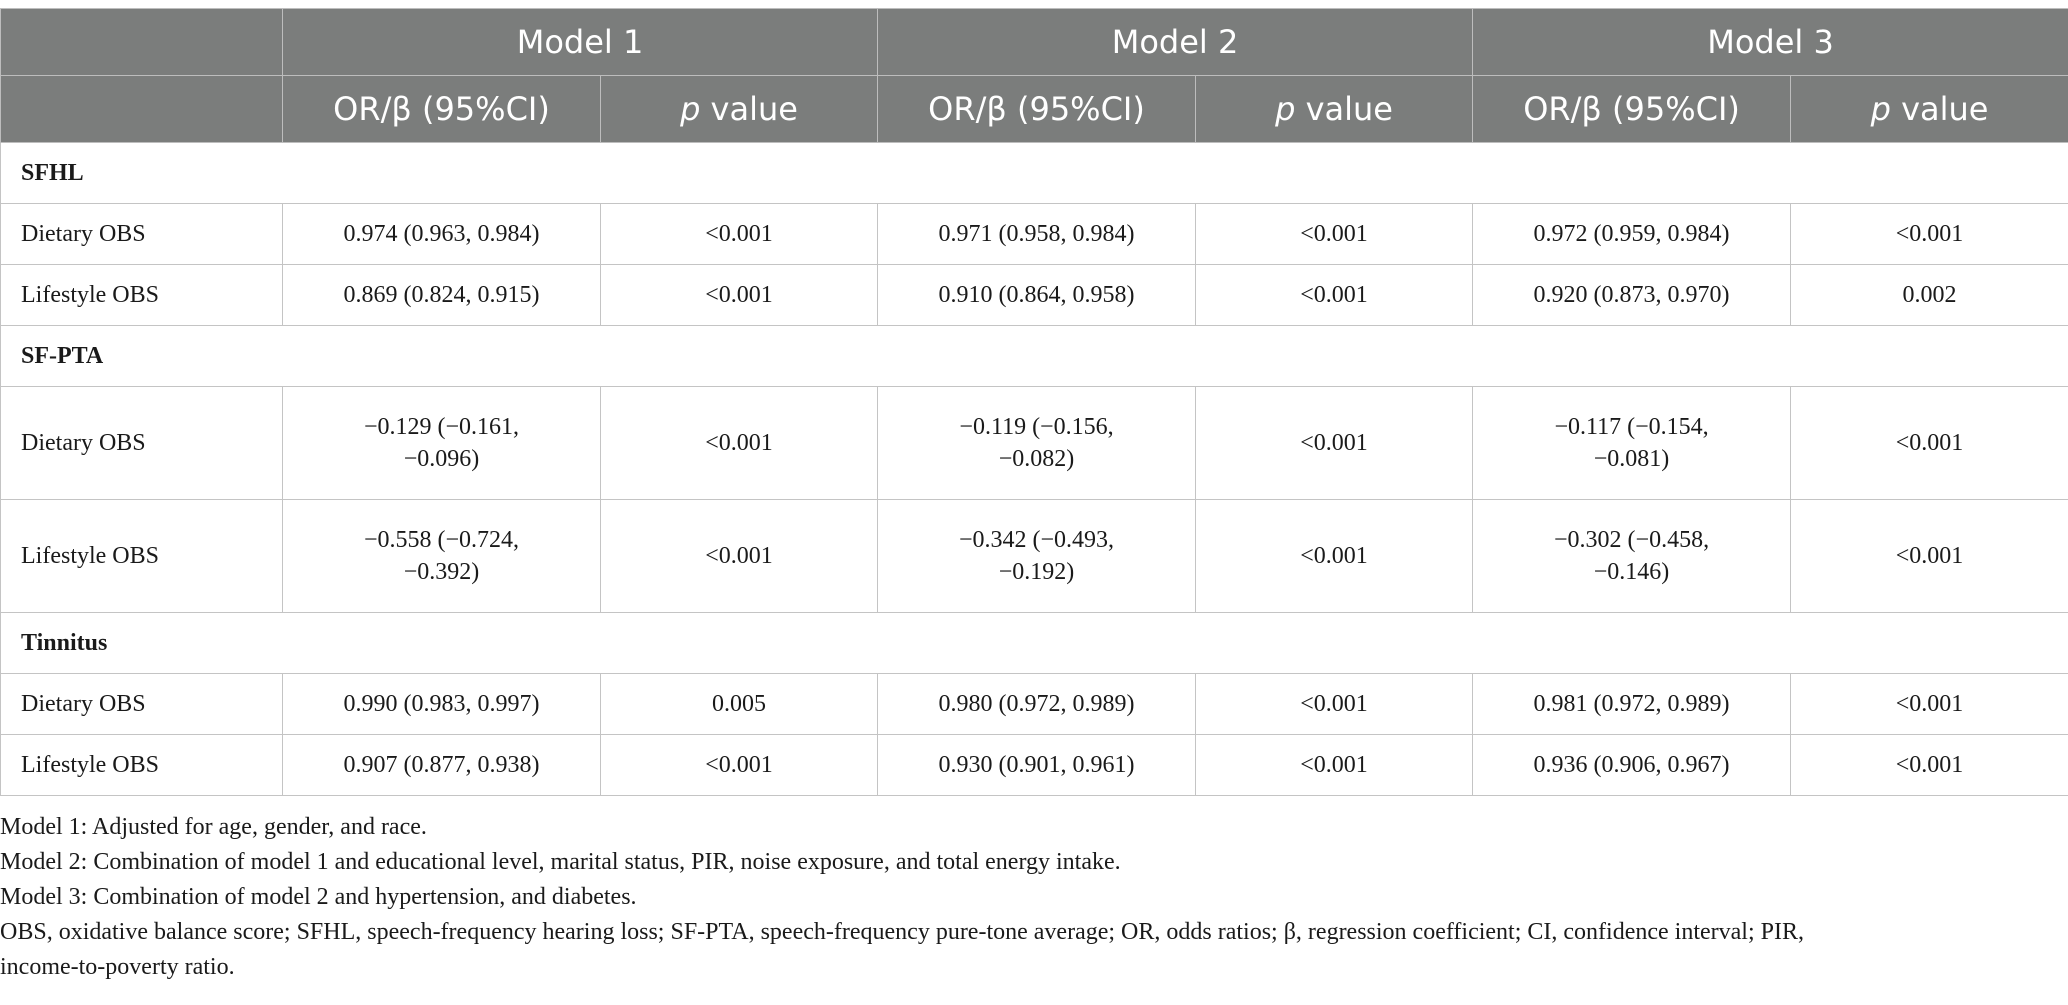  Describe the element at coordinates (1037, 704) in the screenshot. I see `estimate-cell: 0.980 (0.972, 0.989)` at that location.